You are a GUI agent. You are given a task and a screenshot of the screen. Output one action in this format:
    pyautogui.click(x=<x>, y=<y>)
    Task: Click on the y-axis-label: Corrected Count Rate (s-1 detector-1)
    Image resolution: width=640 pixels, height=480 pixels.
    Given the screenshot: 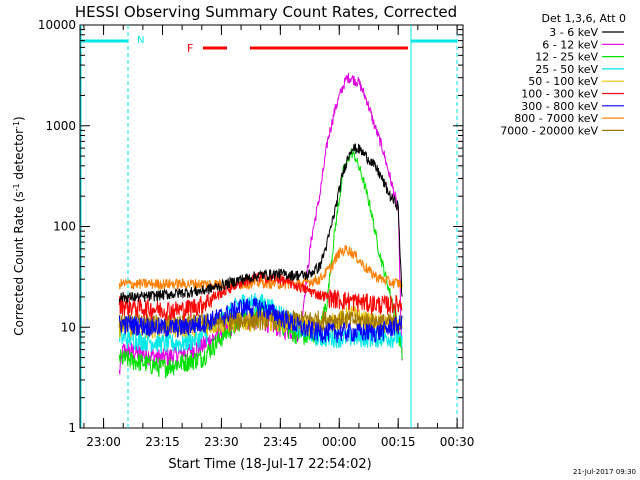 What is the action you would take?
    pyautogui.click(x=19, y=225)
    